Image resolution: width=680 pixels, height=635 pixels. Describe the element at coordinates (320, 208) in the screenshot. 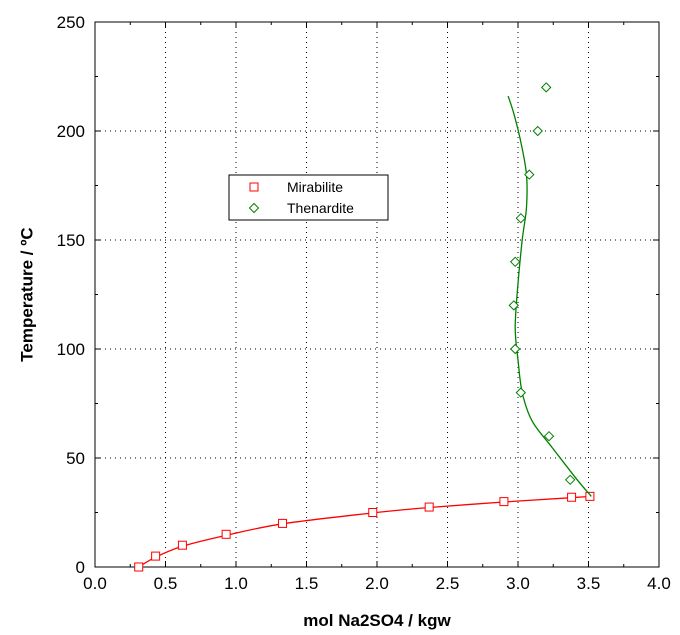

I see `legend-label-thenardite: Thenardite` at that location.